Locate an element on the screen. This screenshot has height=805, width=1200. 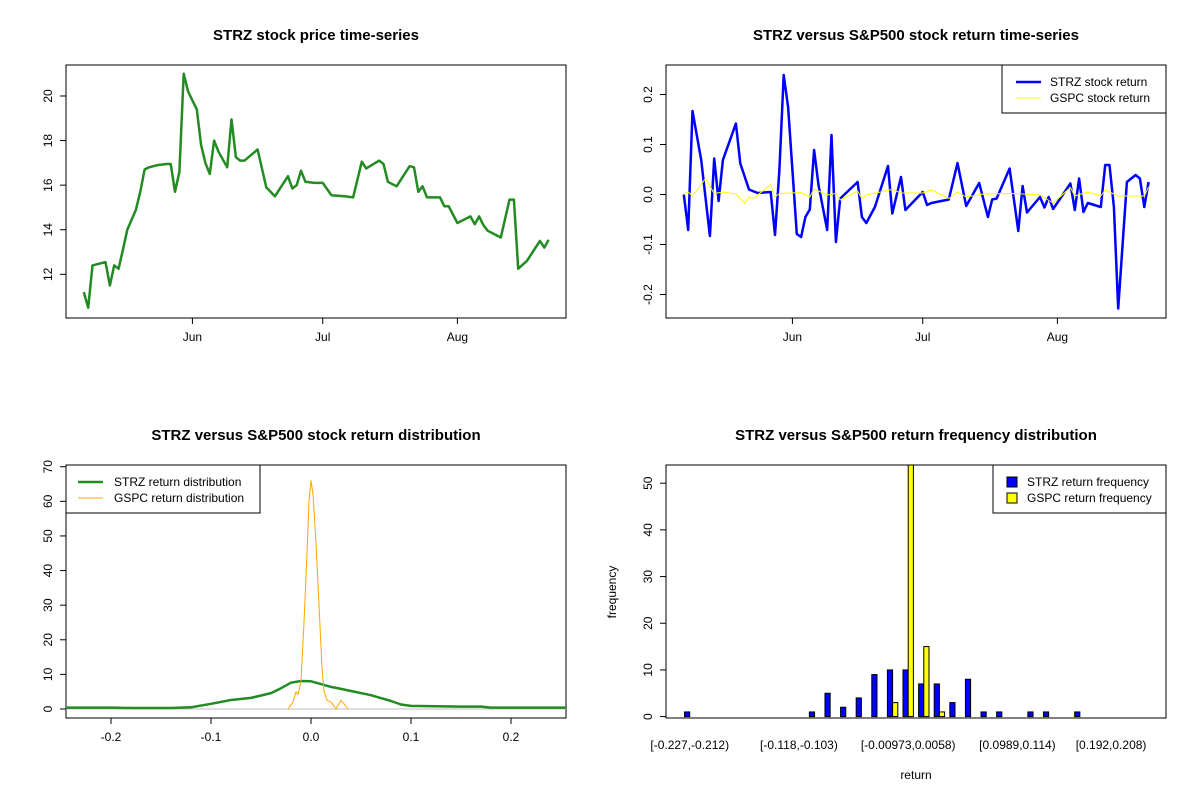
legend-swatch-gspc is located at coordinates (1012, 498).